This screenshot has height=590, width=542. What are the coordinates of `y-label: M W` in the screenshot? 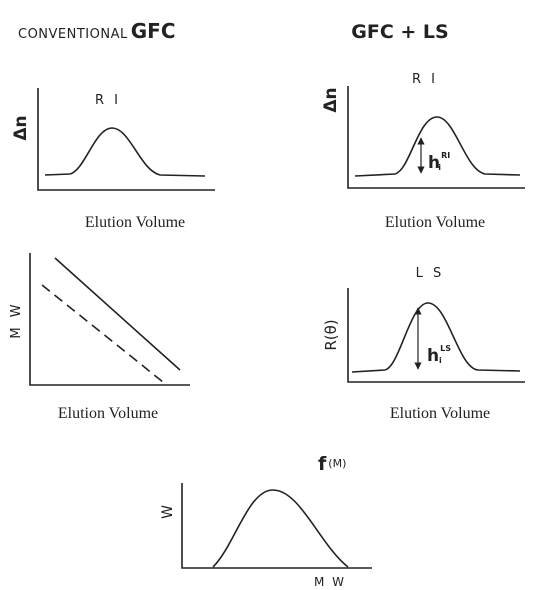 It's located at (16, 319).